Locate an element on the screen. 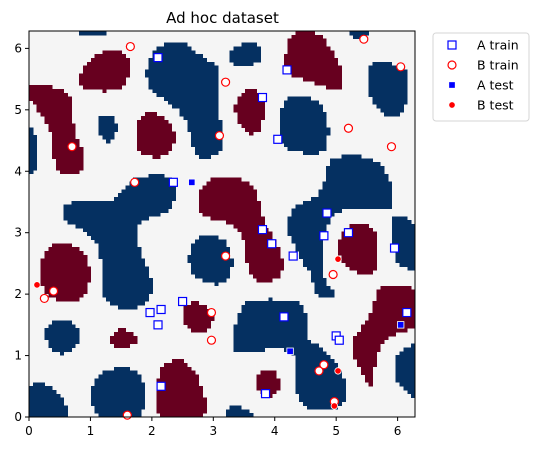 Image resolution: width=539 pixels, height=451 pixels. legend-label-a-test: A test is located at coordinates (495, 85).